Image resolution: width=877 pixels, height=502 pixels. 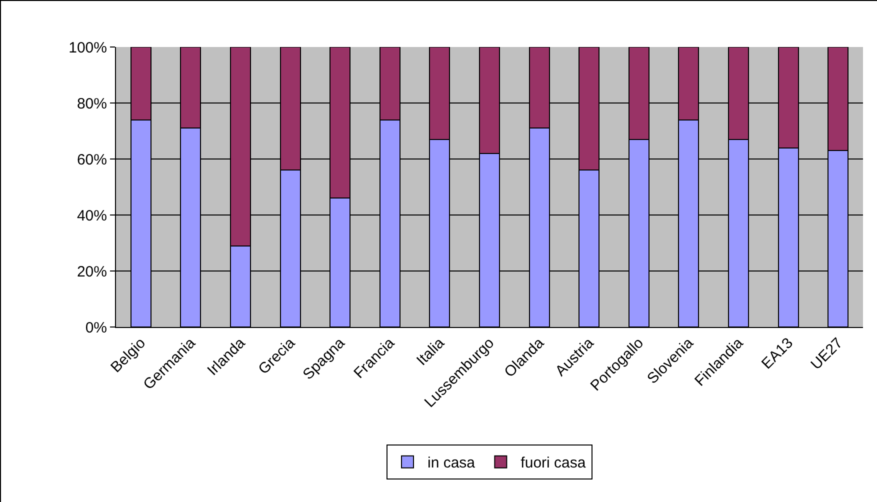 I want to click on y-tick-label: 80%, so click(x=91, y=103).